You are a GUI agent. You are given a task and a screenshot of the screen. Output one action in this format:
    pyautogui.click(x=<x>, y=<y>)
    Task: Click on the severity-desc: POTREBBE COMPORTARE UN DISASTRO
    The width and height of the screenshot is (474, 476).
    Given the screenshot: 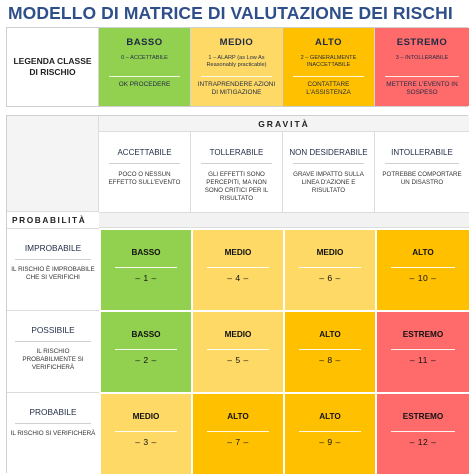 What is the action you would take?
    pyautogui.click(x=422, y=179)
    